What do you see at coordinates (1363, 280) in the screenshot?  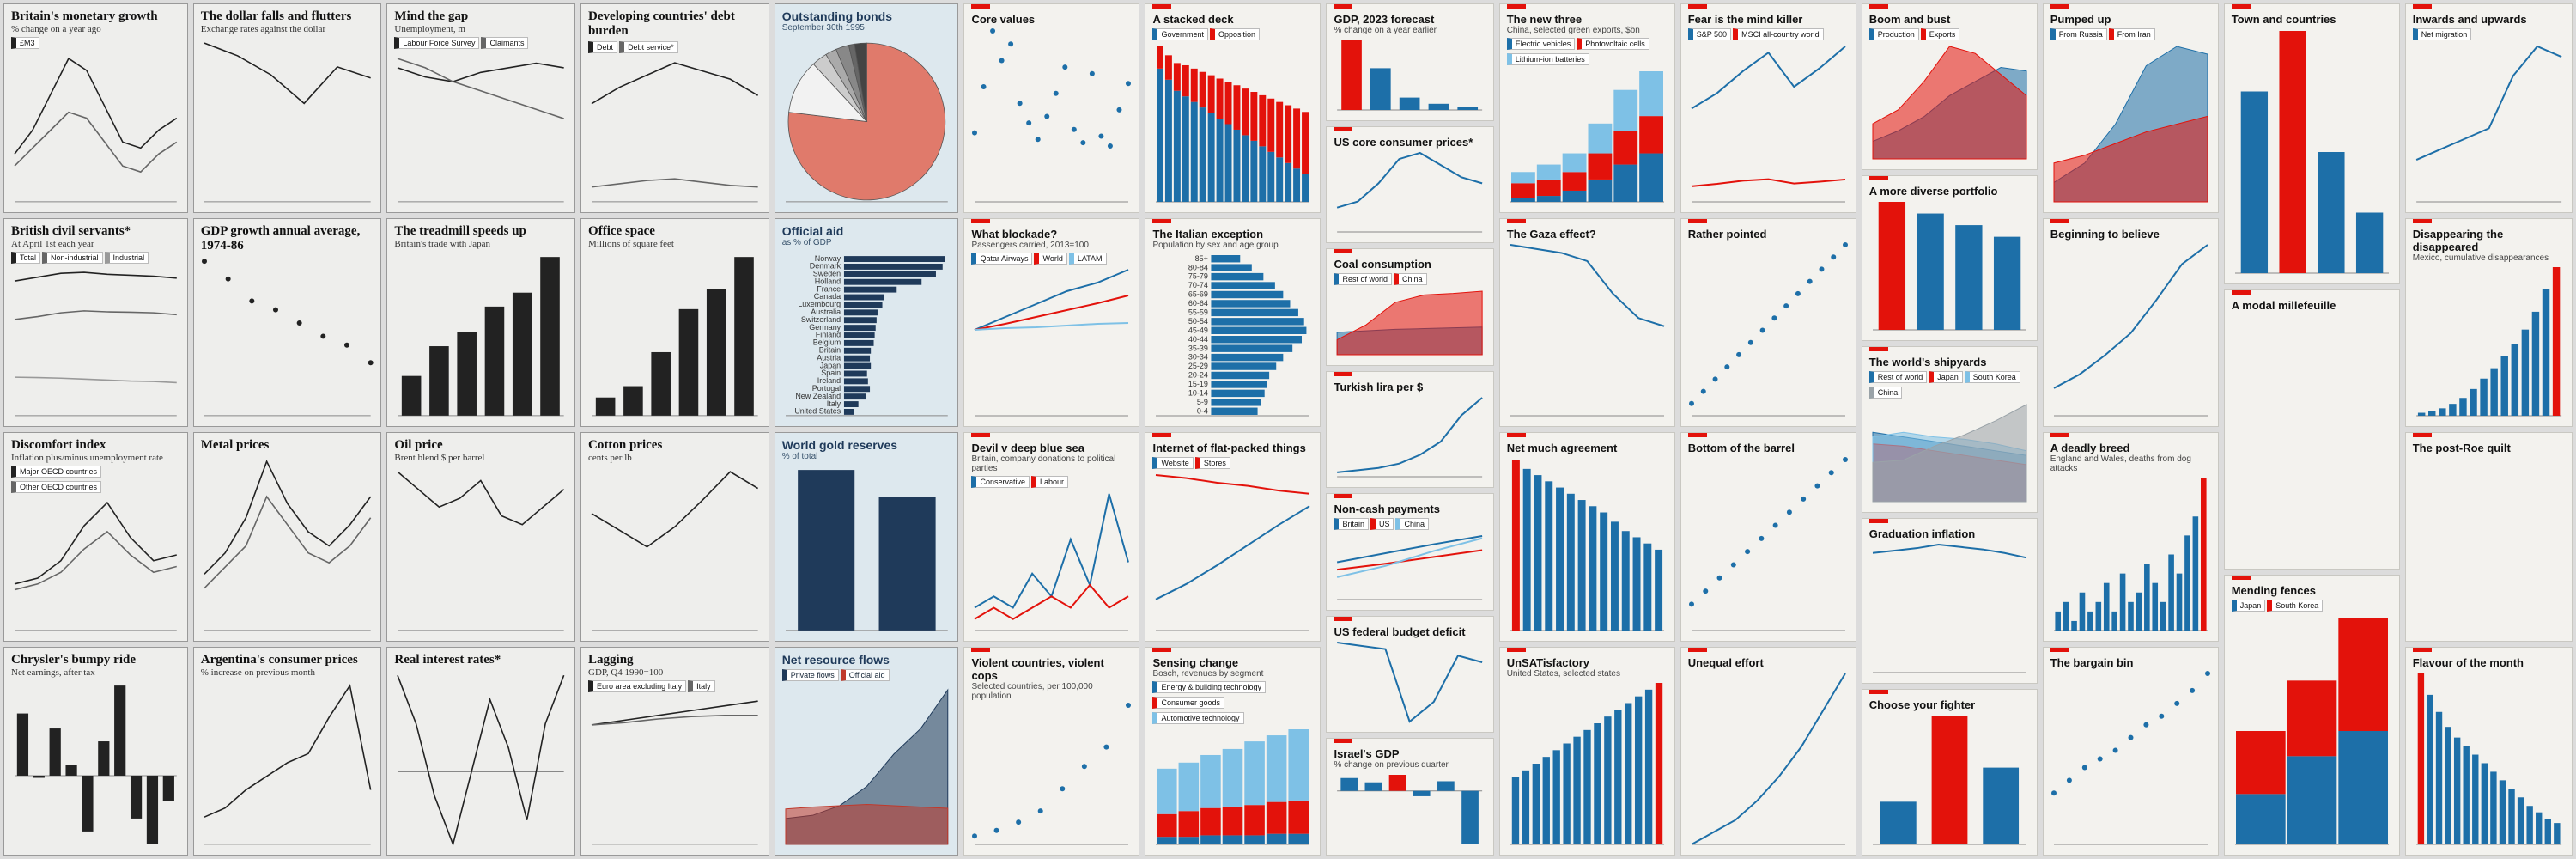 I see `legend-item: Rest of world` at bounding box center [1363, 280].